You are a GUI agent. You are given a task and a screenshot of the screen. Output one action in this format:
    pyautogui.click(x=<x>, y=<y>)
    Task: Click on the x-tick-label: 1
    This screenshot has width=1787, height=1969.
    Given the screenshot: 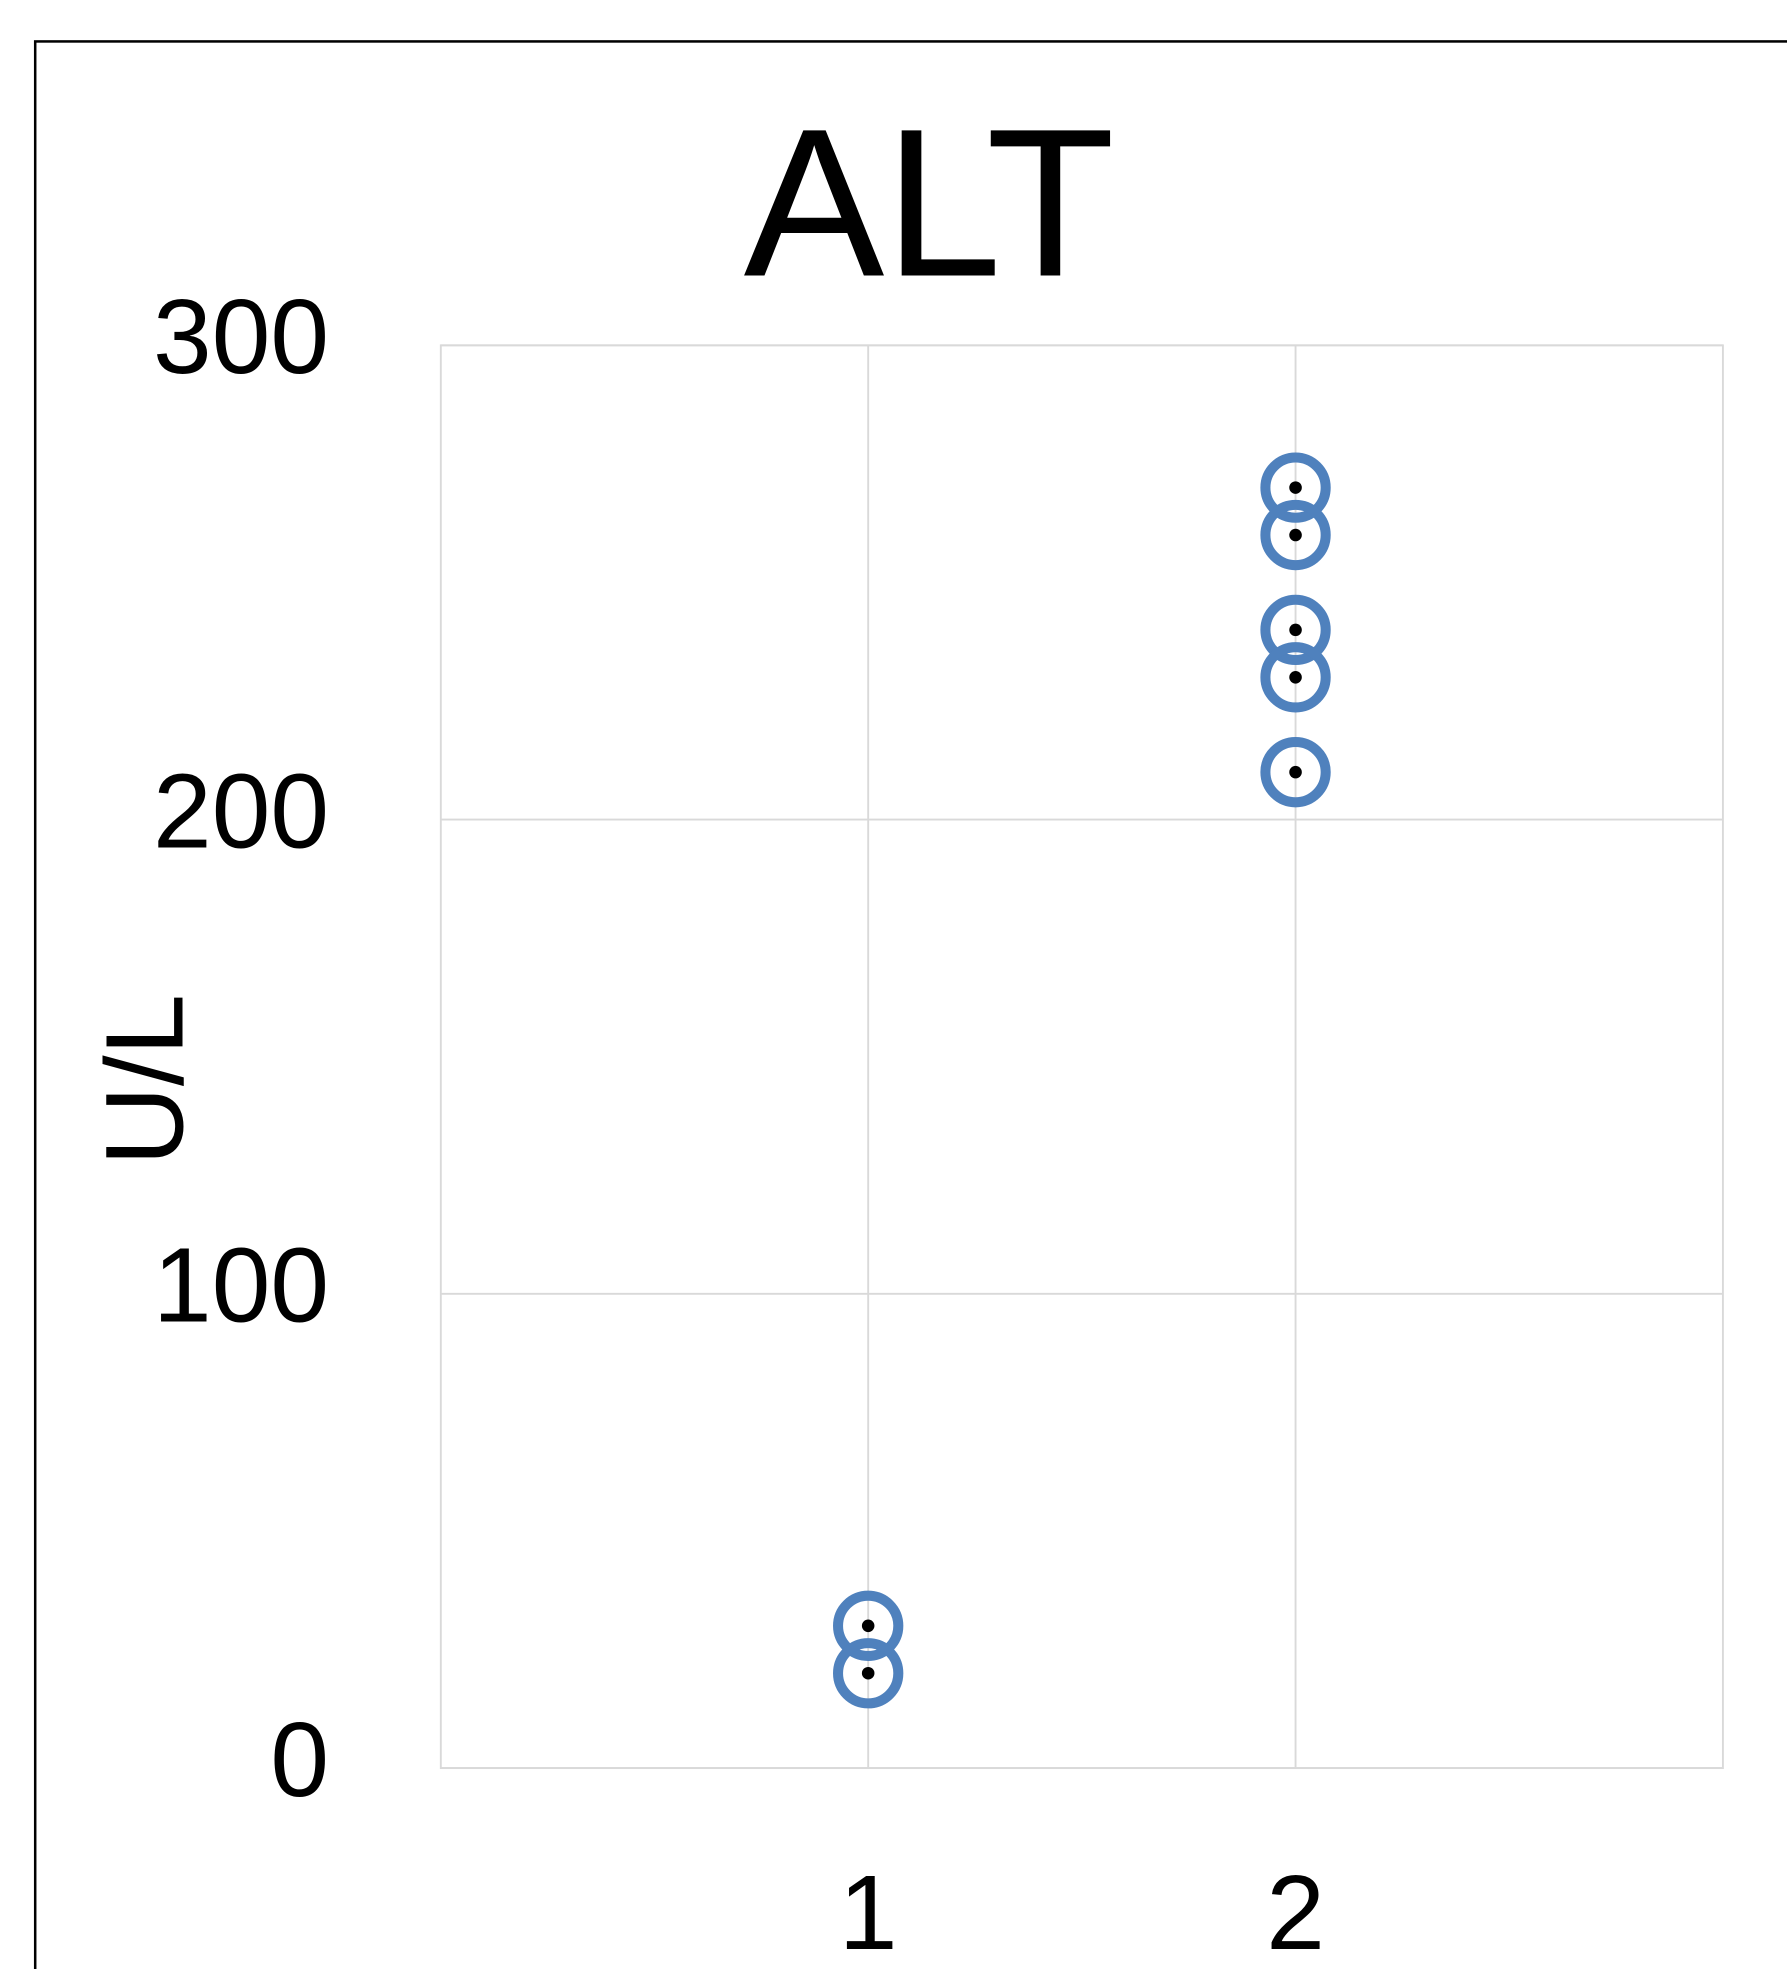 What is the action you would take?
    pyautogui.click(x=868, y=1912)
    